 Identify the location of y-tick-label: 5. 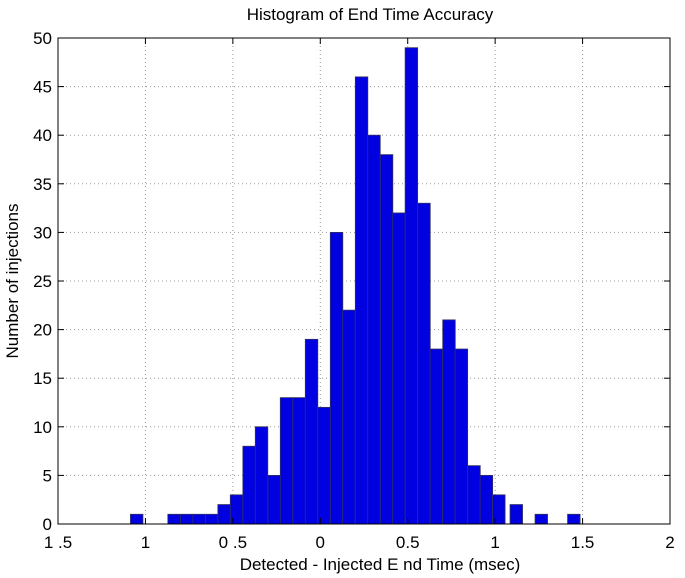
(47, 475).